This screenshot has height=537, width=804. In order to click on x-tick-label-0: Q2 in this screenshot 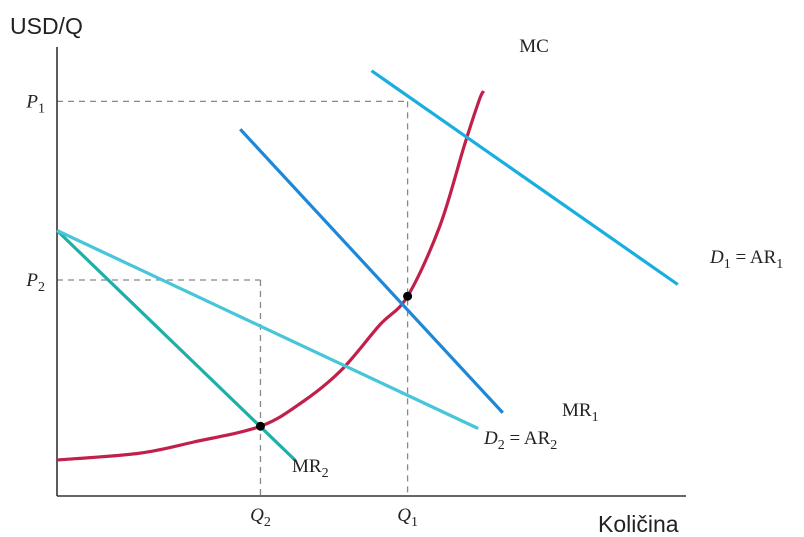, I will do `click(260, 517)`.